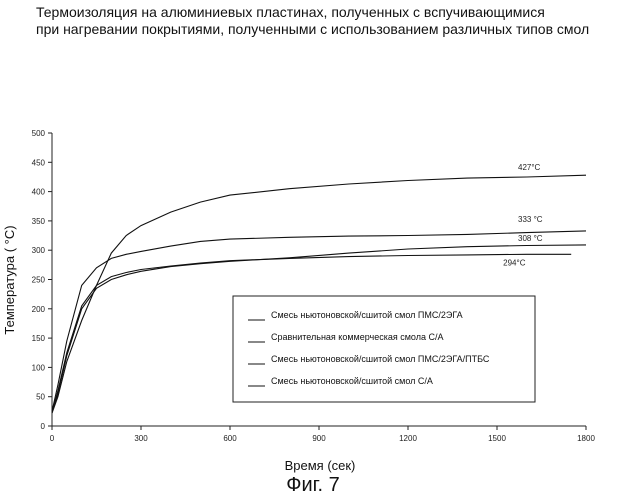 Image resolution: width=626 pixels, height=500 pixels. What do you see at coordinates (319, 438) in the screenshot?
I see `x-tick-label: 900` at bounding box center [319, 438].